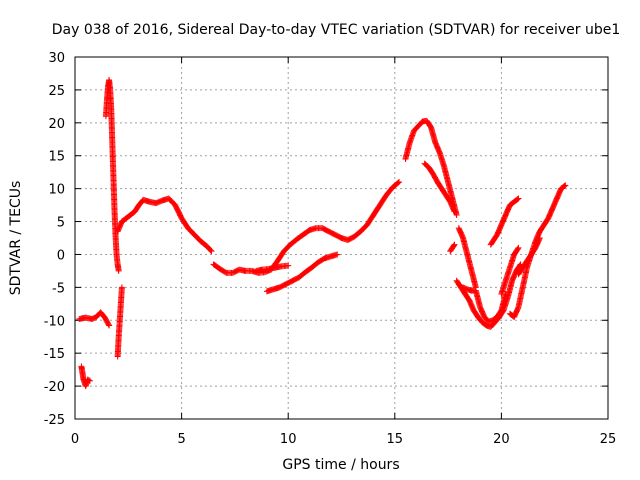 This screenshot has height=480, width=640. Describe the element at coordinates (54, 387) in the screenshot. I see `y-tick-label: -20` at that location.